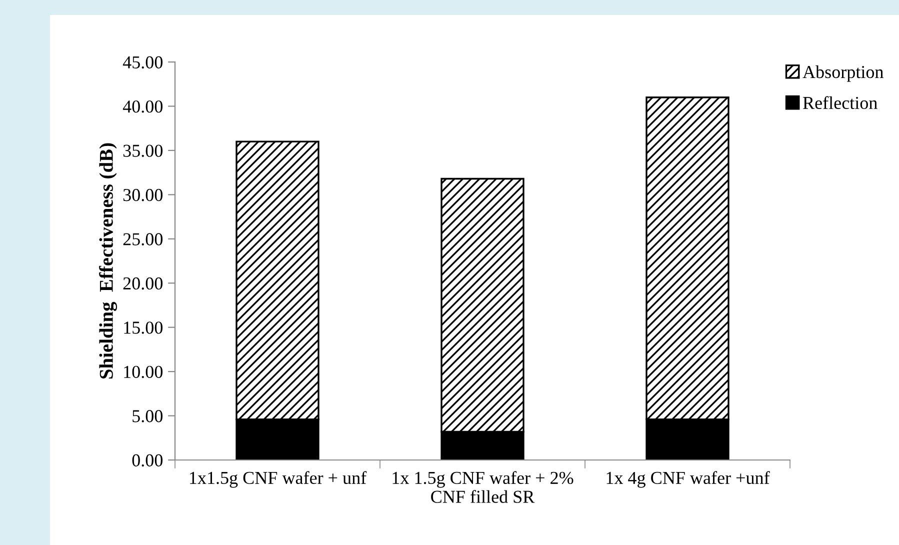 The height and width of the screenshot is (545, 899). I want to click on y-tick-label: 30.00, so click(143, 195).